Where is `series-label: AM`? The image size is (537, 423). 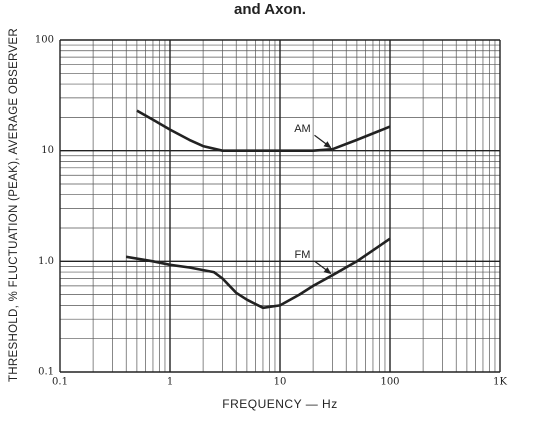 series-label: AM is located at coordinates (302, 129).